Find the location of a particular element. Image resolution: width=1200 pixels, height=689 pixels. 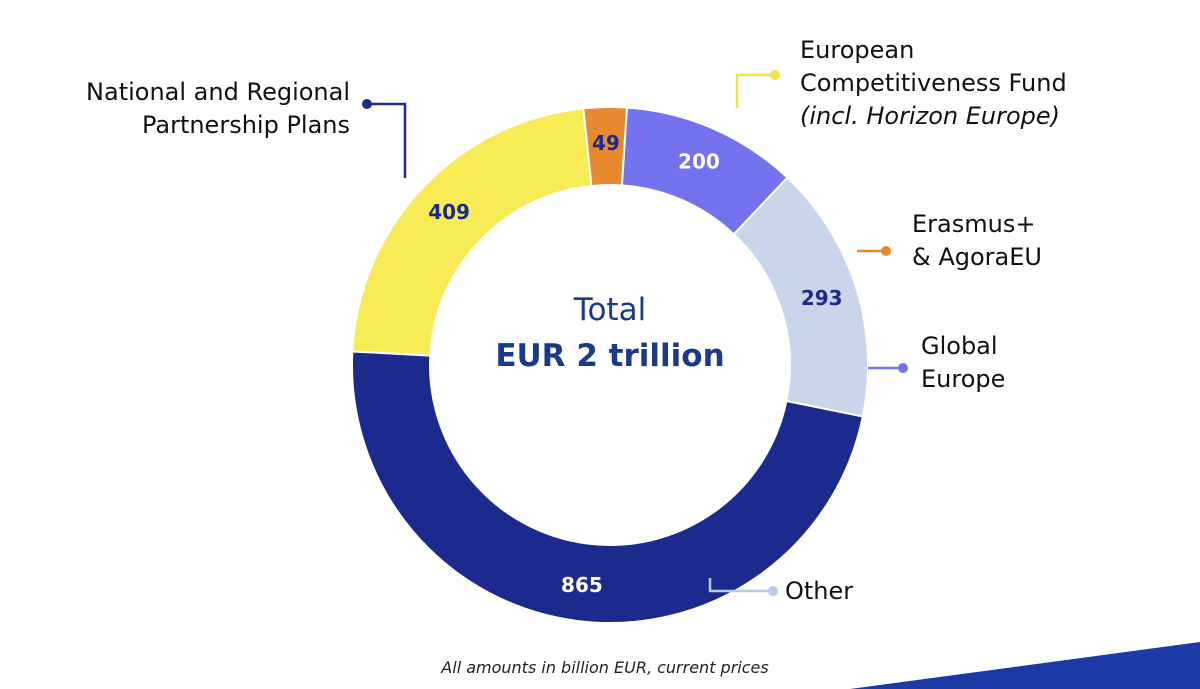

callout-national-line-2: Partnership Plans is located at coordinates (245, 125).